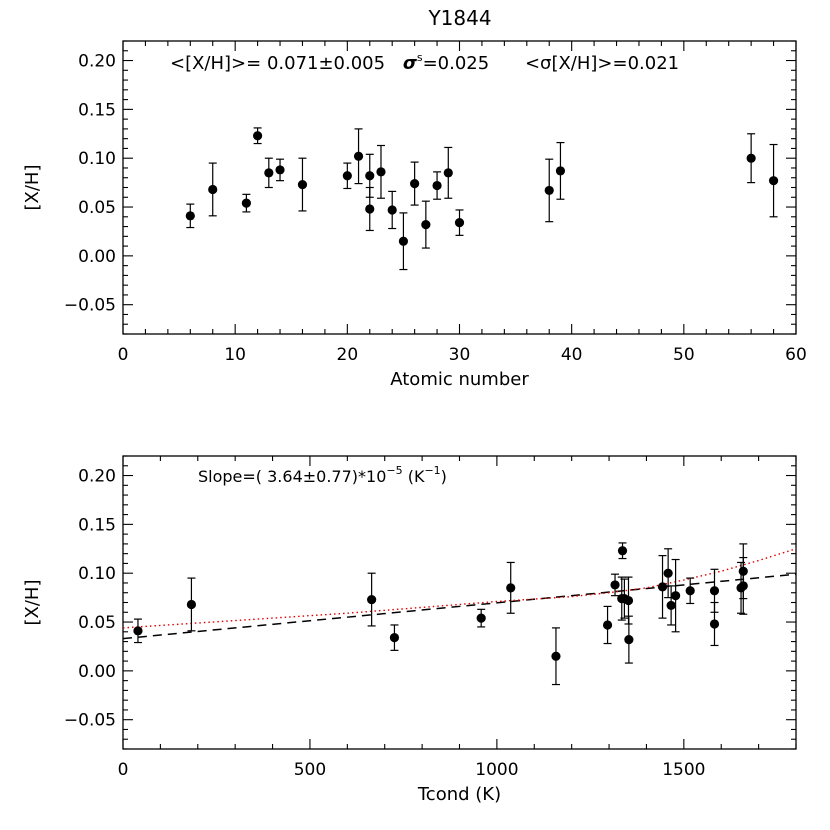  Describe the element at coordinates (292, 476) in the screenshot. I see `slope-prefix: Slope=( 3.64±0.77)*10` at that location.